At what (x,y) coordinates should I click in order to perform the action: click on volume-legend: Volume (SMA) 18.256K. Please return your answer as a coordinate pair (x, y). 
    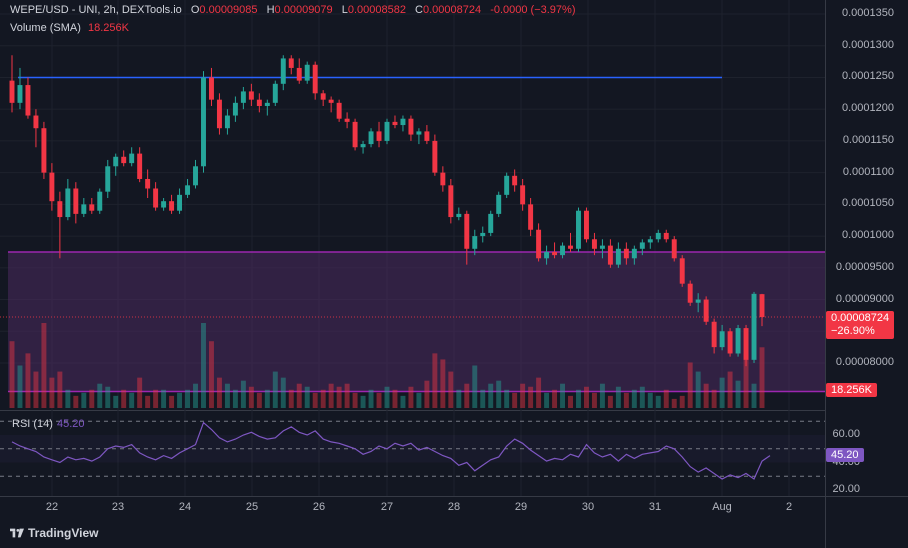
    Looking at the image, I should click on (69, 28).